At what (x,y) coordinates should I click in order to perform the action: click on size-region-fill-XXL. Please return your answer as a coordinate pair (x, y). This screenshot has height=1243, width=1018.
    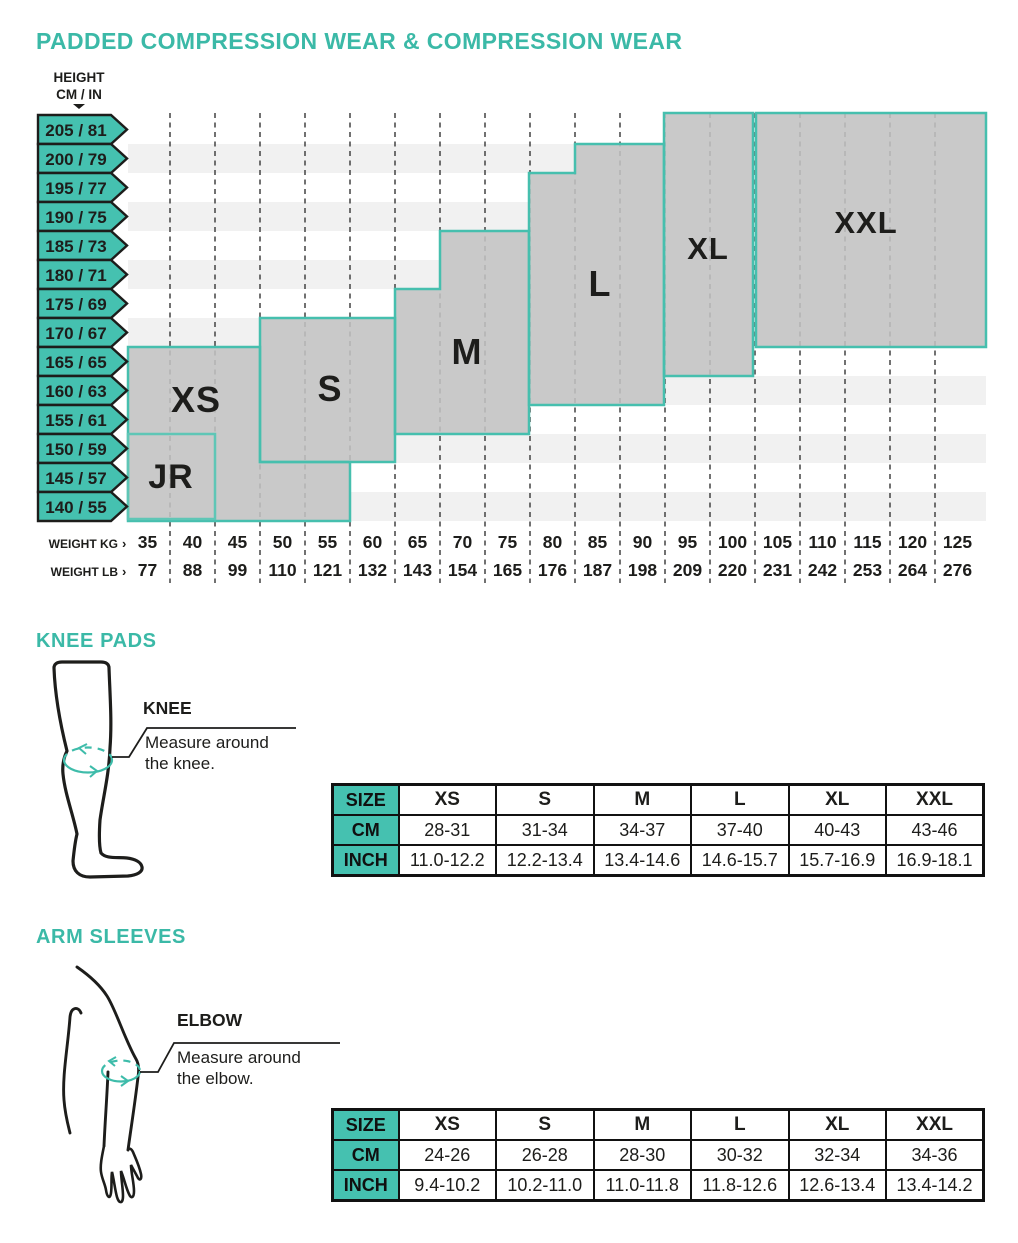
    Looking at the image, I should click on (871, 230).